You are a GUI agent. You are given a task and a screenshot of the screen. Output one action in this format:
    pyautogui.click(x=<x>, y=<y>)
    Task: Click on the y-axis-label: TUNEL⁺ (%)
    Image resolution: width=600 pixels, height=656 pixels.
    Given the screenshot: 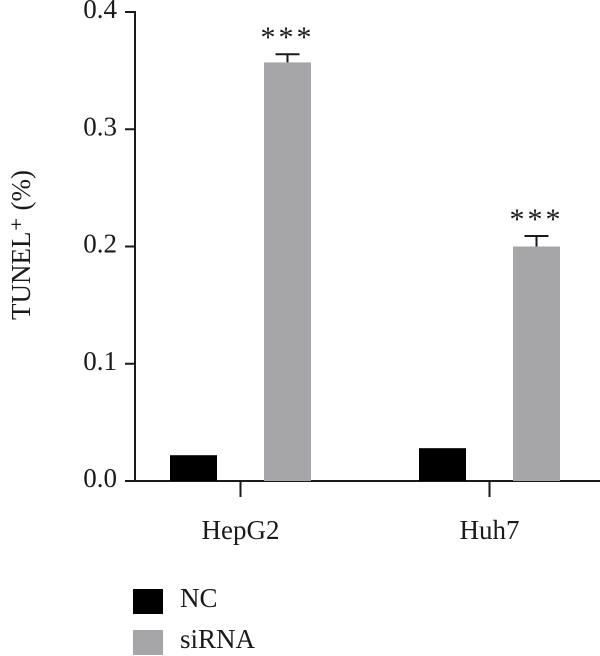 What is the action you would take?
    pyautogui.click(x=21, y=245)
    